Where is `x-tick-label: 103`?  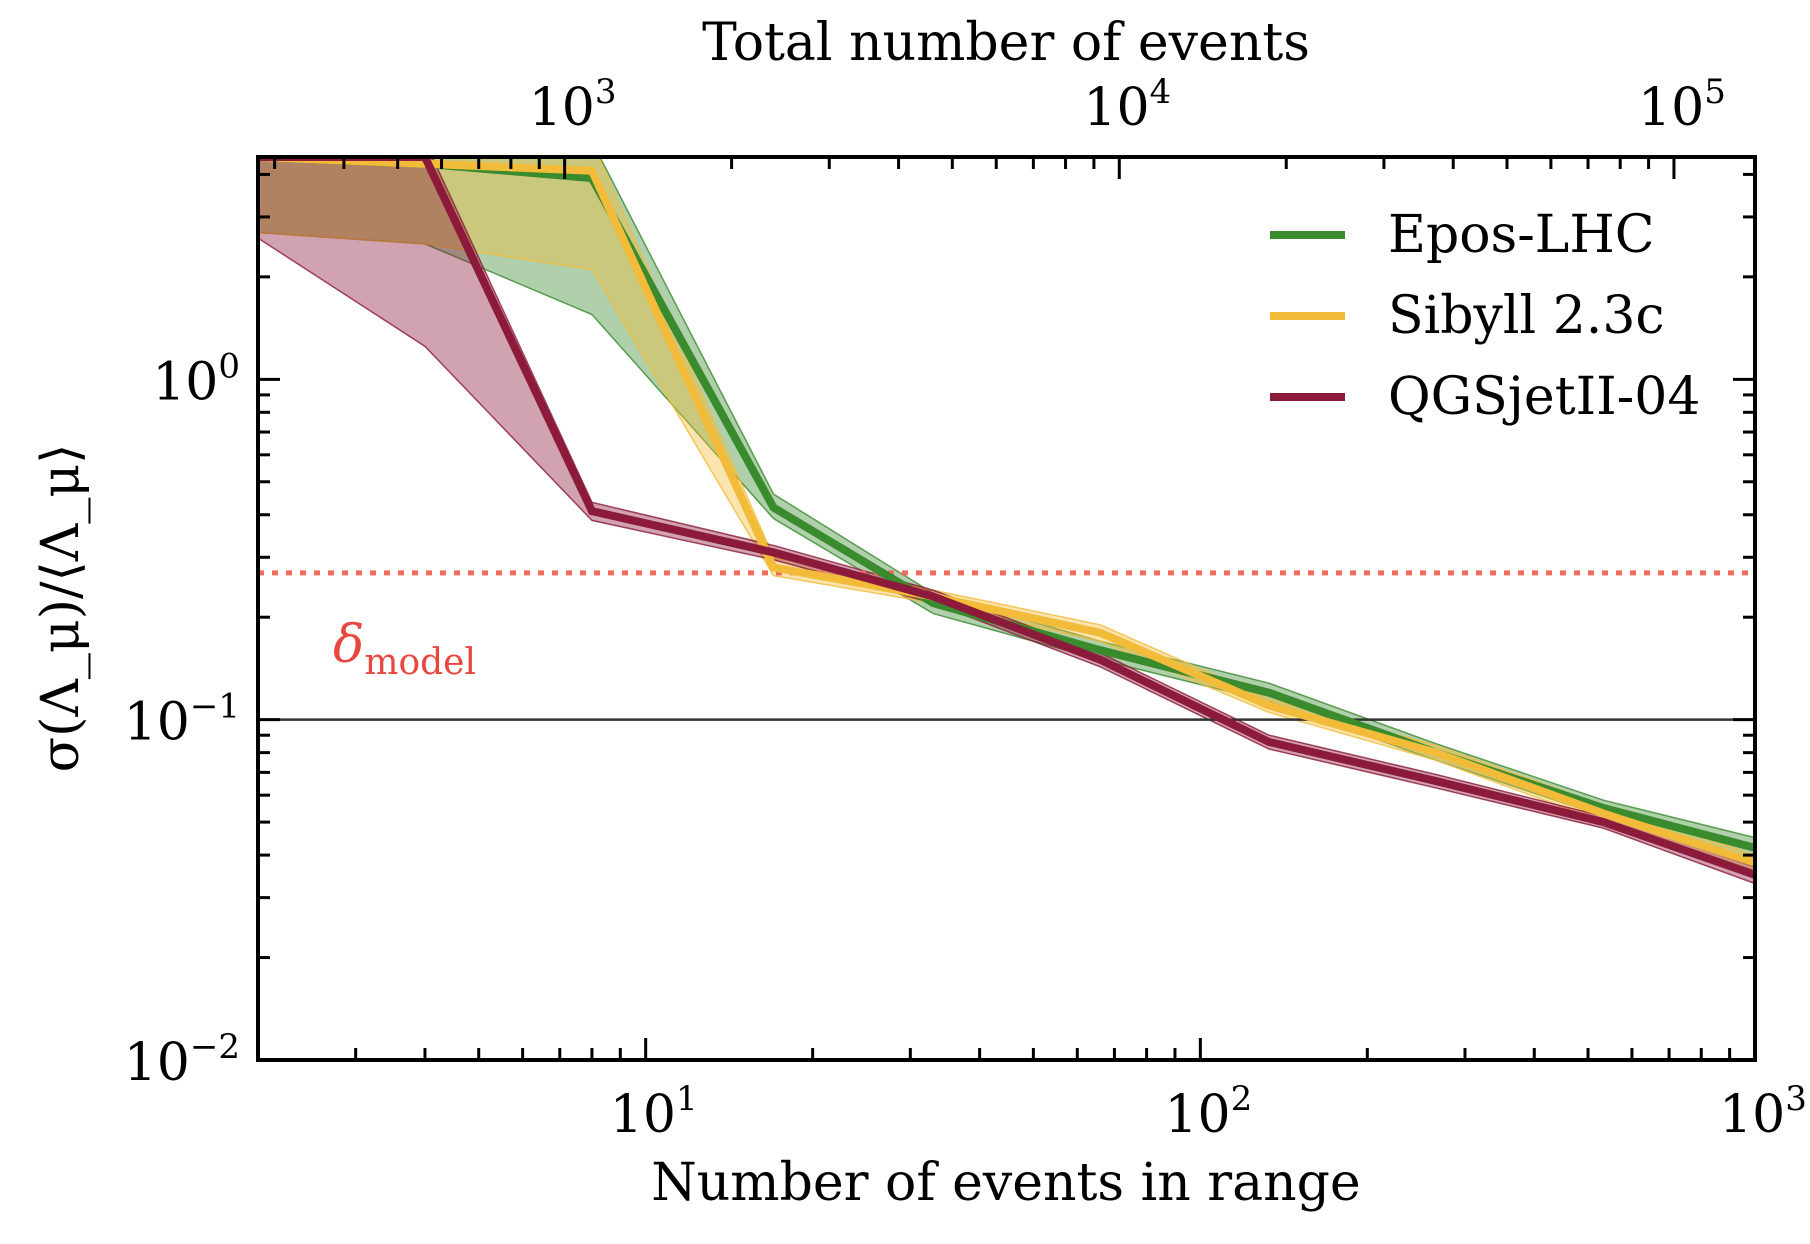 x-tick-label: 103 is located at coordinates (1763, 1112).